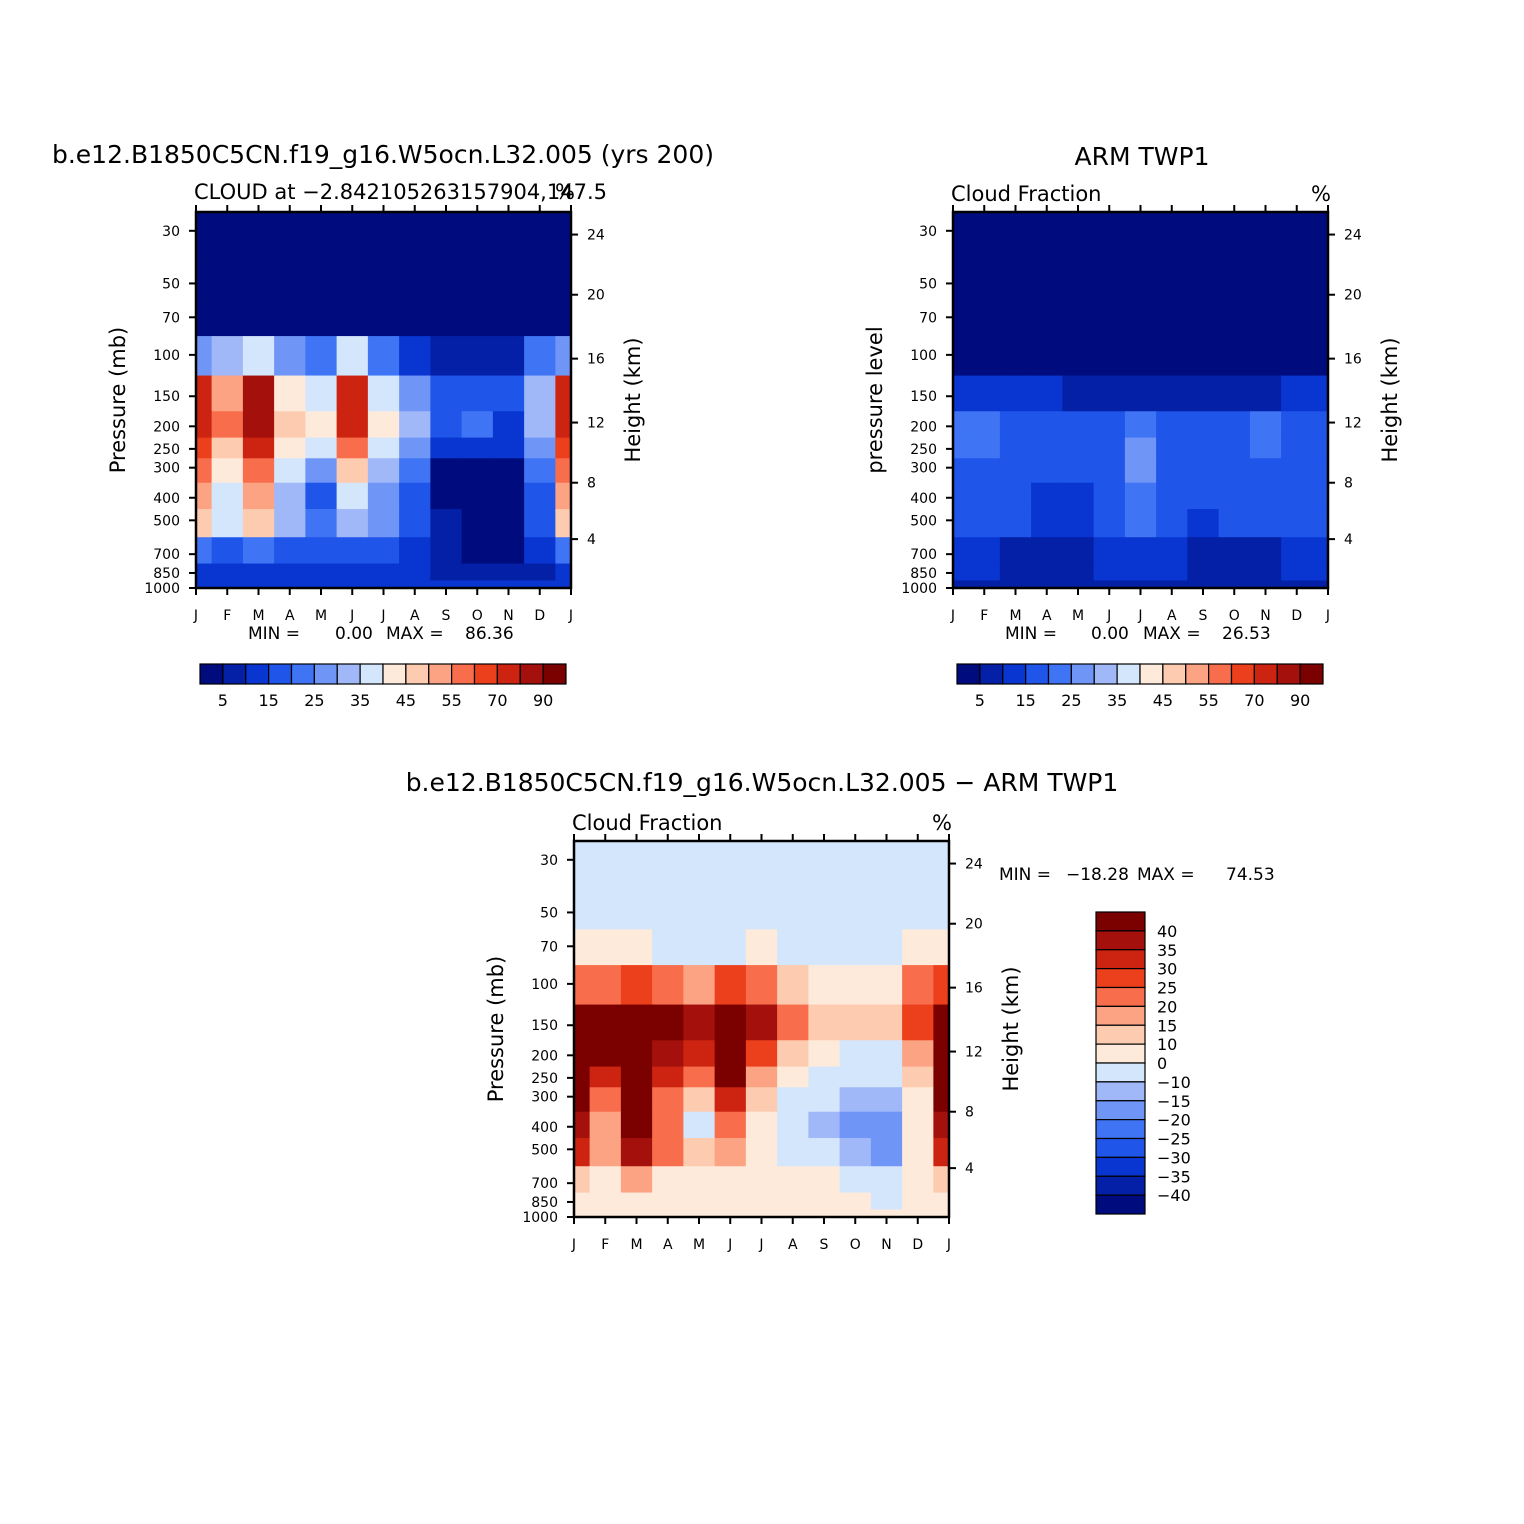 This screenshot has width=1524, height=1524. I want to click on y-tick-label: 250, so click(544, 1079).